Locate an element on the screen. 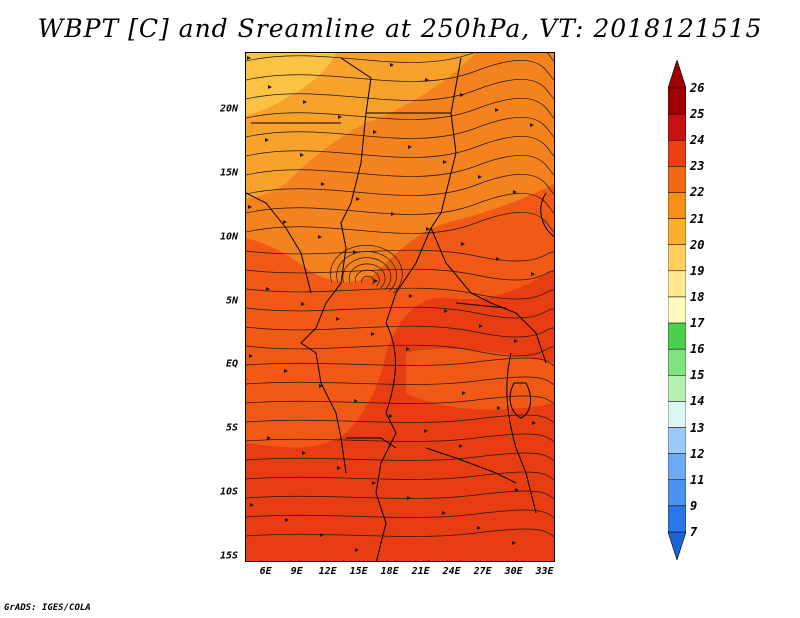  lake-outline is located at coordinates (520, 400).